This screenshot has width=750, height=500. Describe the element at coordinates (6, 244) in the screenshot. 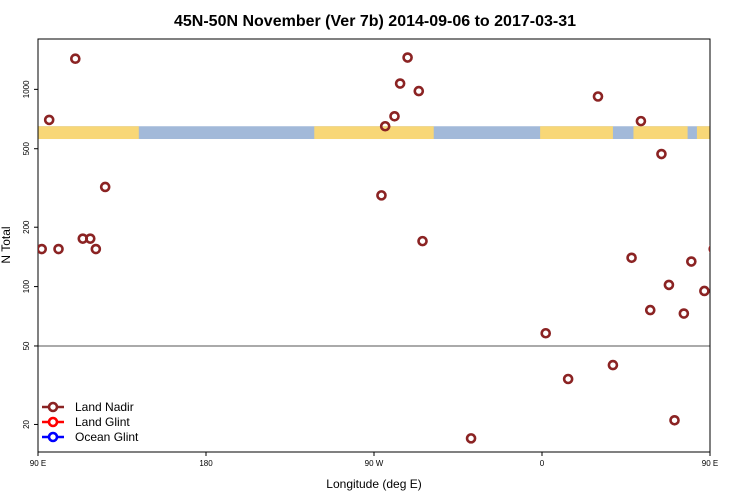

I see `y-axis-label: N Total` at that location.